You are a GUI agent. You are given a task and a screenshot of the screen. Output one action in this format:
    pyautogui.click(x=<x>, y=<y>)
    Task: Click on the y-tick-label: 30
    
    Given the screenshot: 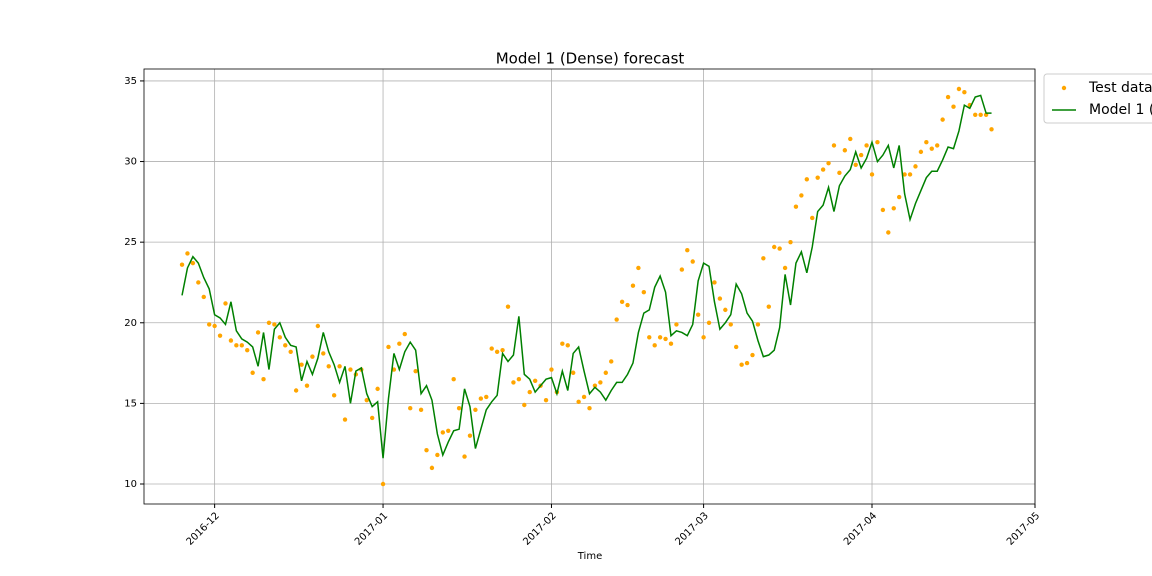 What is the action you would take?
    pyautogui.click(x=130, y=162)
    